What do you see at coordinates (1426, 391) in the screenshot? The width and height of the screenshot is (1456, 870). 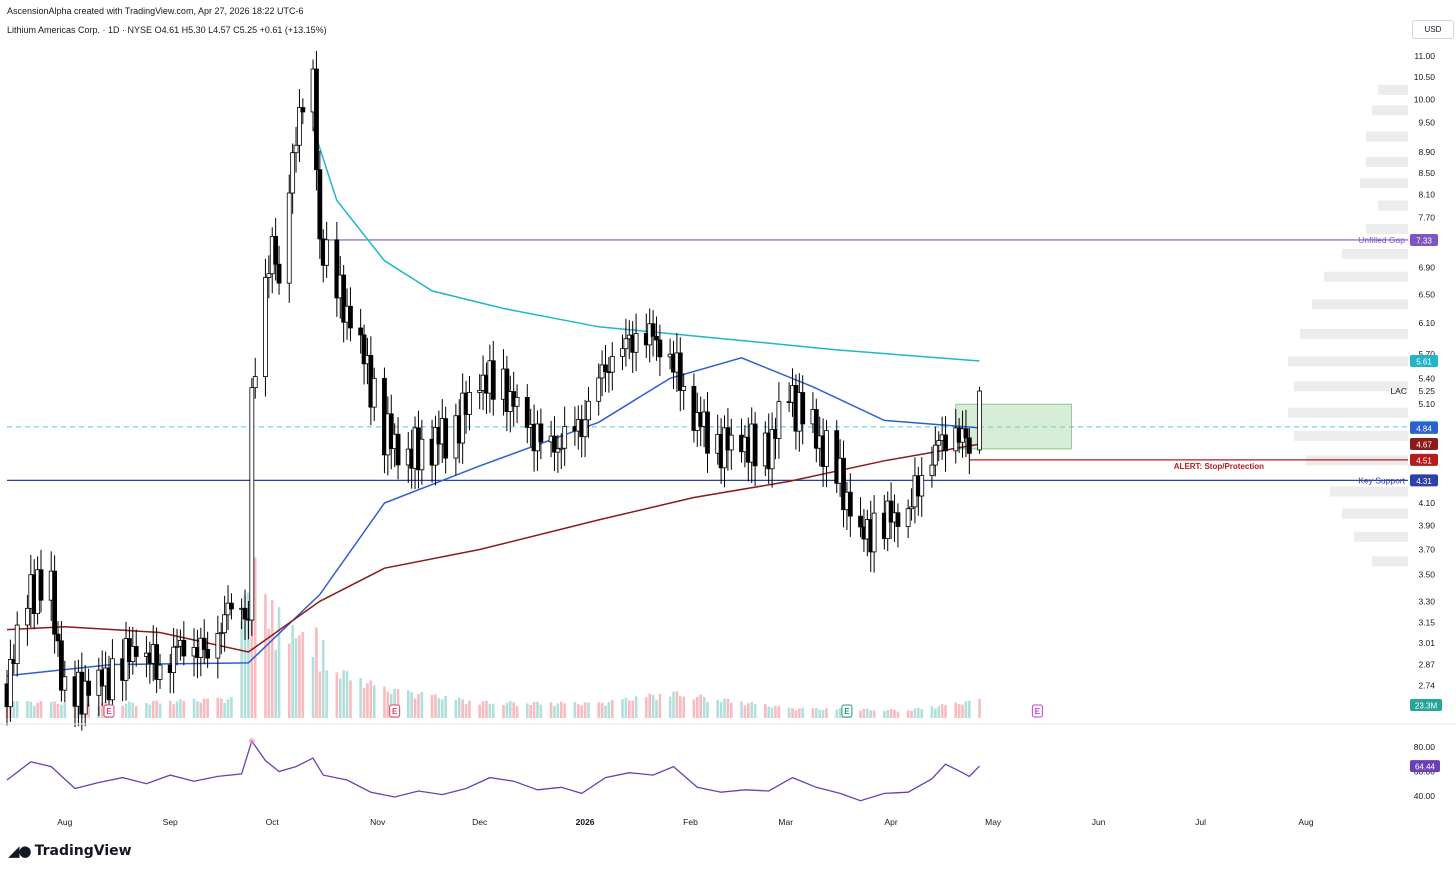 I see `price-axis-tick: 5.25` at bounding box center [1426, 391].